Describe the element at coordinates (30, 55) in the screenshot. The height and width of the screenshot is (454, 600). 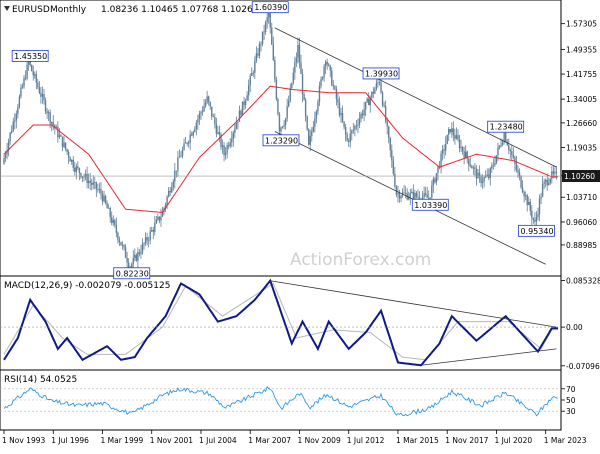
I see `price-annotation: 1.45350` at that location.